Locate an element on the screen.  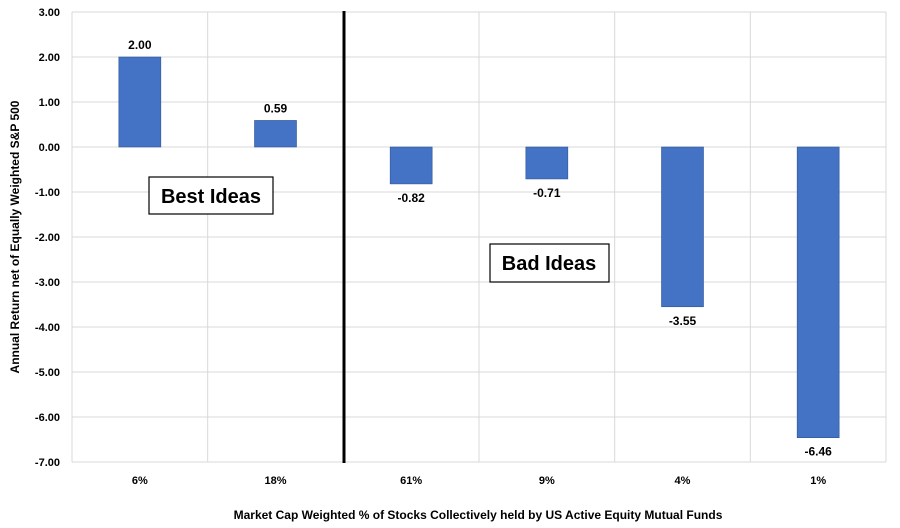
y-tick-label: 2.00 is located at coordinates (49, 58).